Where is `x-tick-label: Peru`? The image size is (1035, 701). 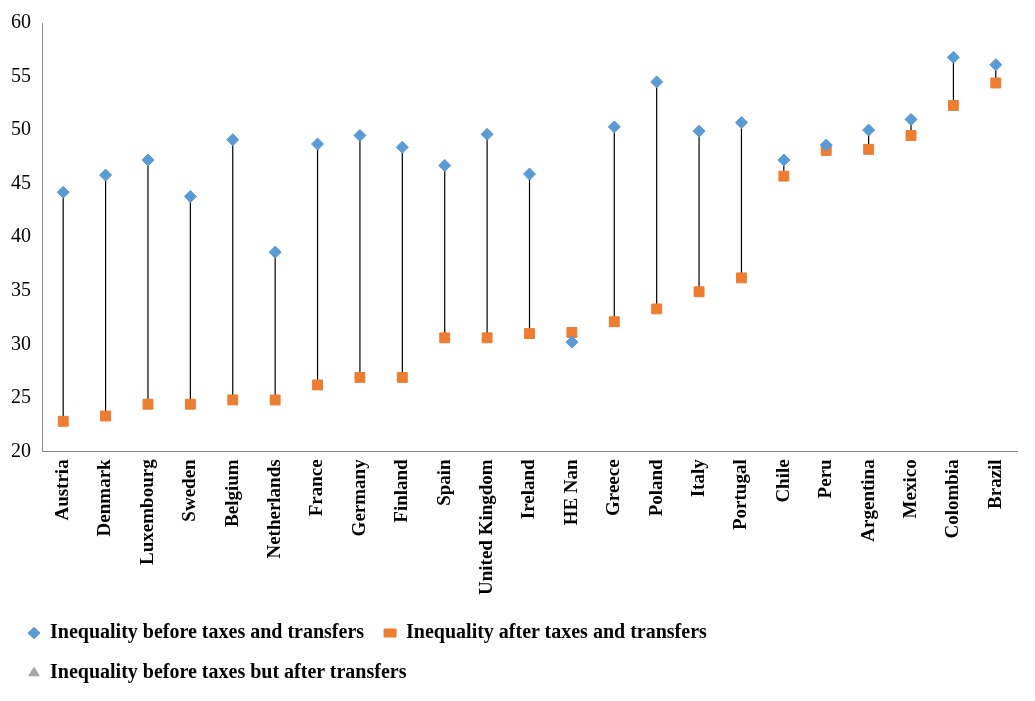
x-tick-label: Peru is located at coordinates (825, 478).